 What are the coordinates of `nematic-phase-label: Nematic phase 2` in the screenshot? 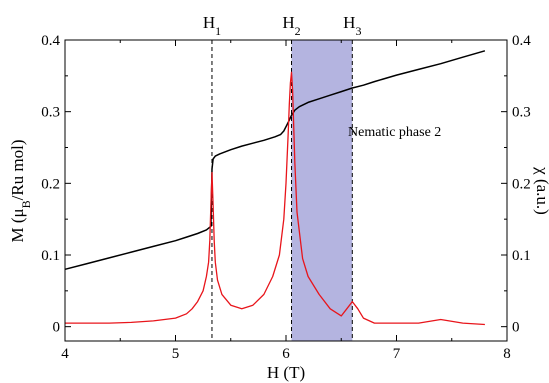 It's located at (394, 132).